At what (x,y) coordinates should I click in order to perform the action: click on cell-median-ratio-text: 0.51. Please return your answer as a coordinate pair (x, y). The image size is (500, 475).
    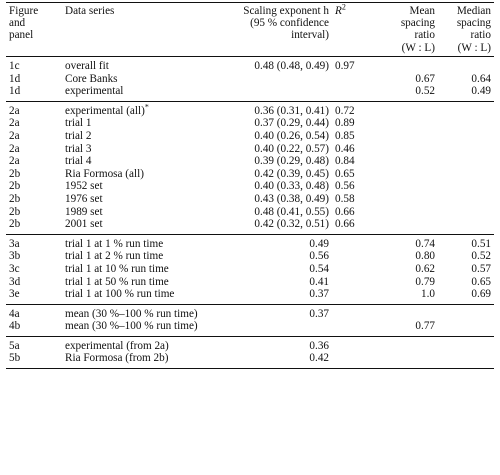
    Looking at the image, I should click on (481, 243).